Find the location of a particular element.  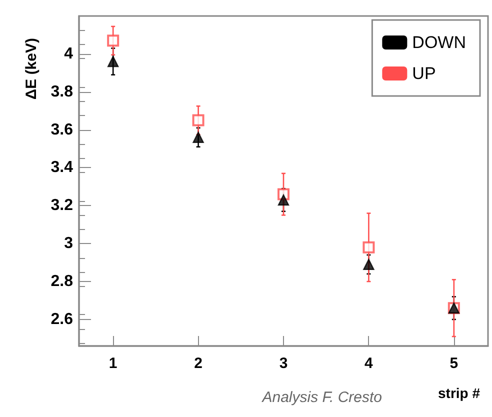

x-tick-label: 5 is located at coordinates (454, 363).